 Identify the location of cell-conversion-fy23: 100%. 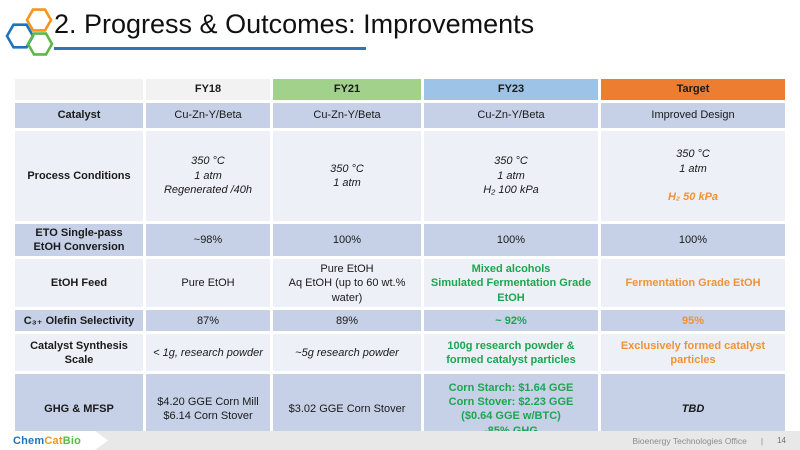
(511, 240).